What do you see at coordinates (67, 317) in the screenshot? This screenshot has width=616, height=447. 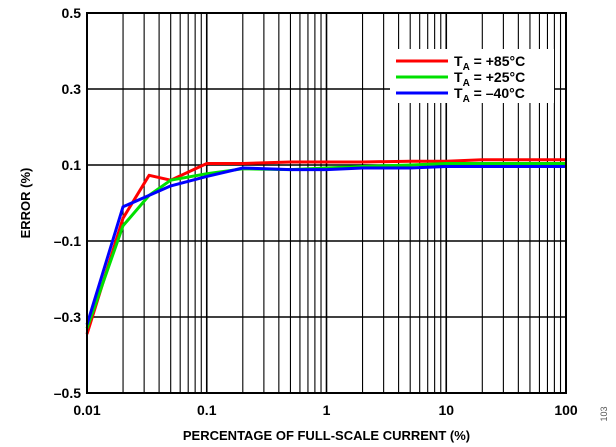 I see `y-tick-label: –0.3` at bounding box center [67, 317].